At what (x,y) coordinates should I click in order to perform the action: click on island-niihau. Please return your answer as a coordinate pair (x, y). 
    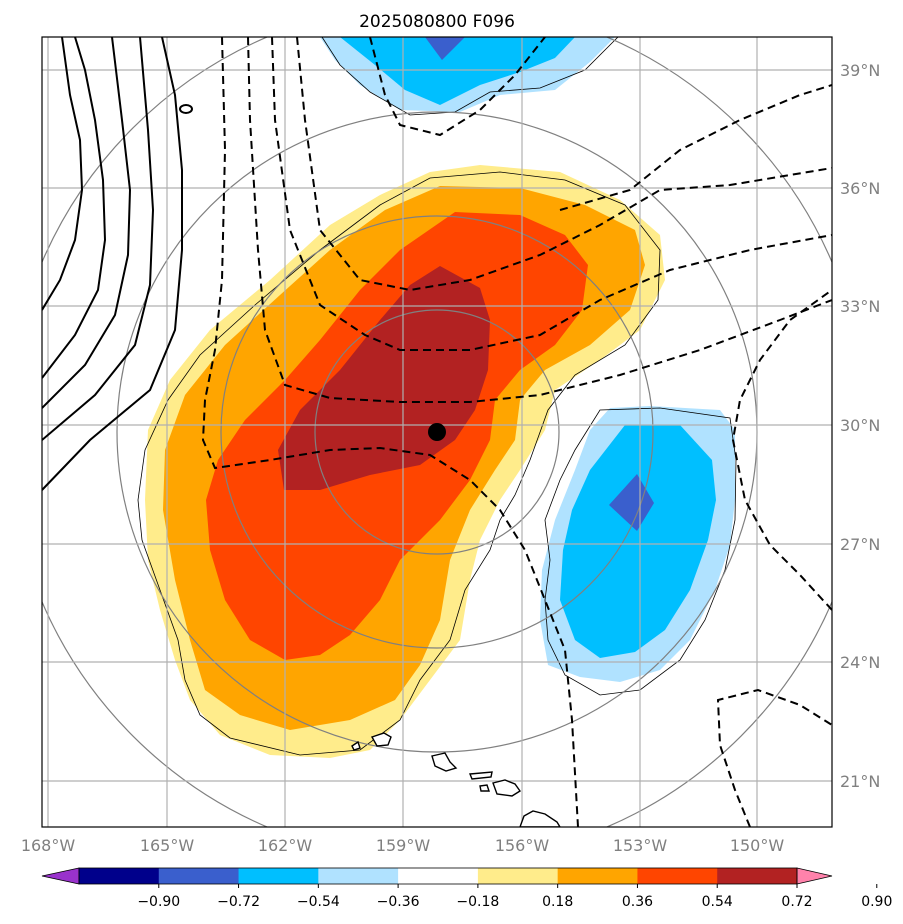
    Looking at the image, I should click on (356, 745).